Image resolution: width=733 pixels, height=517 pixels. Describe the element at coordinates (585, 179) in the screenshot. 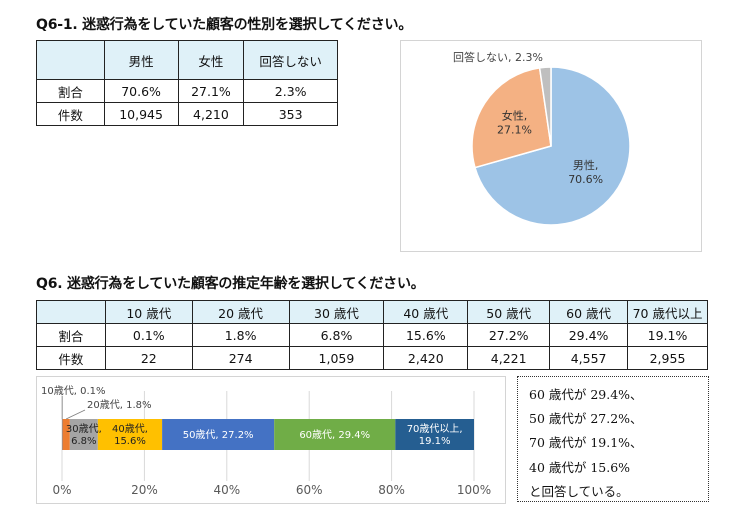

I see `pie-value-label: 70.6%` at that location.